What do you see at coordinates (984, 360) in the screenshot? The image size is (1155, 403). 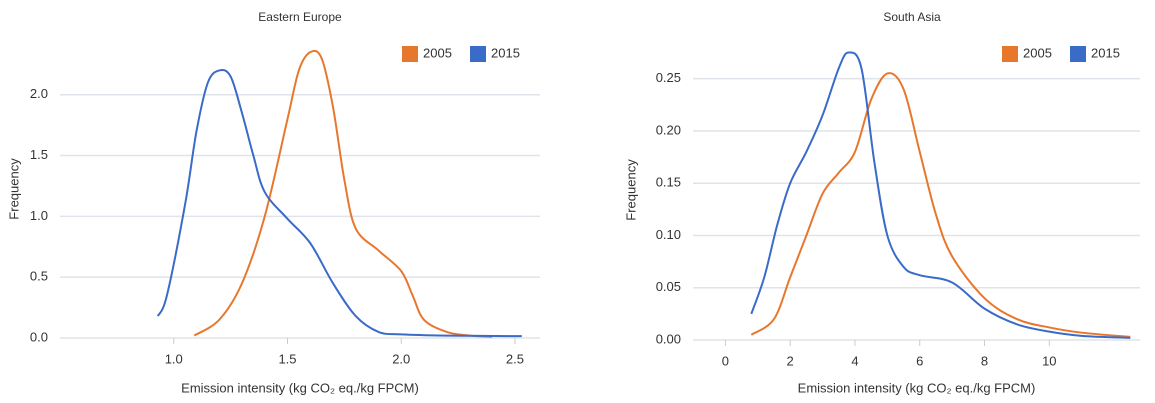 I see `x-tick-label: 8` at bounding box center [984, 360].